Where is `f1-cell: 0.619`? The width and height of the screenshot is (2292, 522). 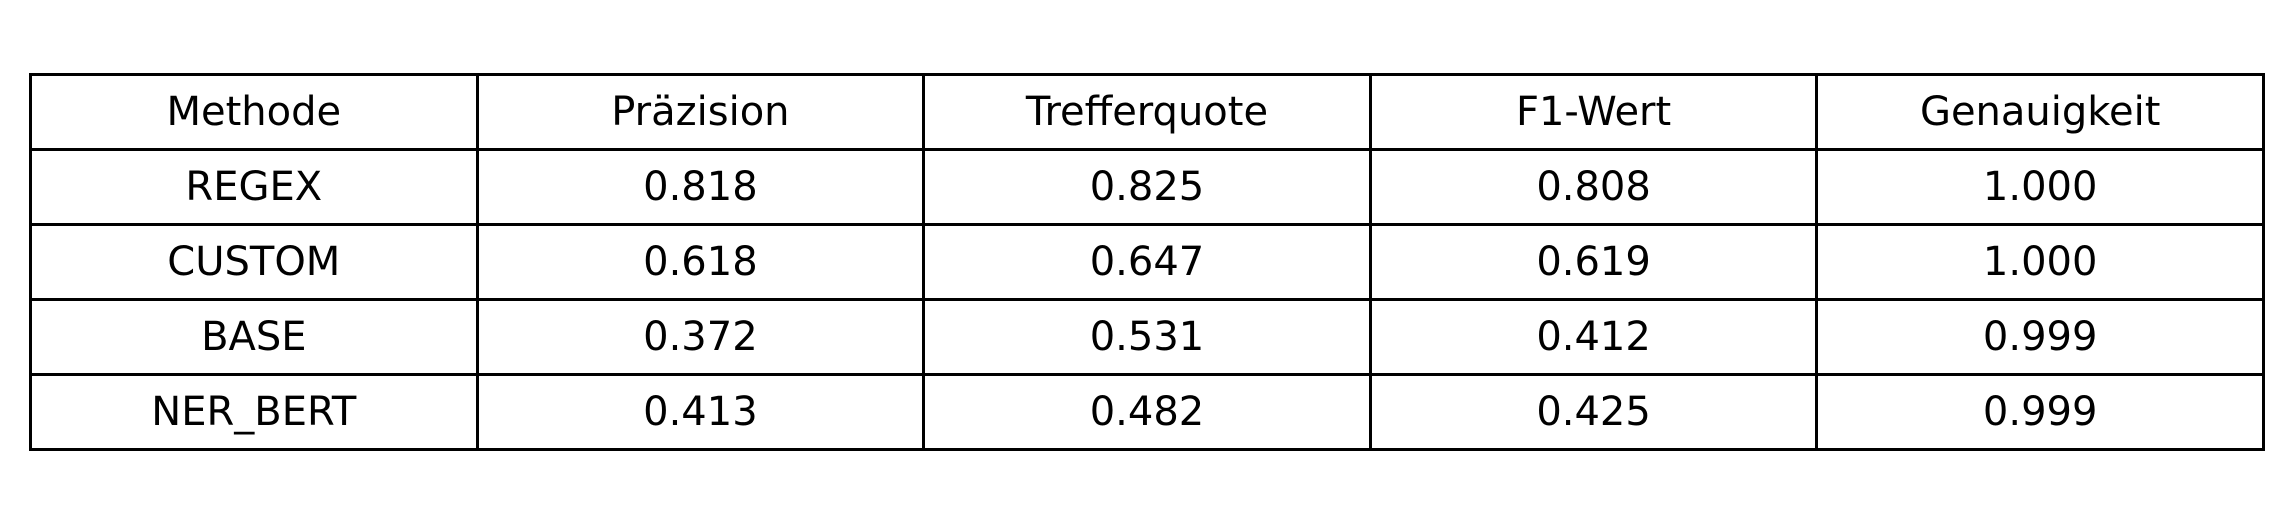 f1-cell: 0.619 is located at coordinates (1593, 262).